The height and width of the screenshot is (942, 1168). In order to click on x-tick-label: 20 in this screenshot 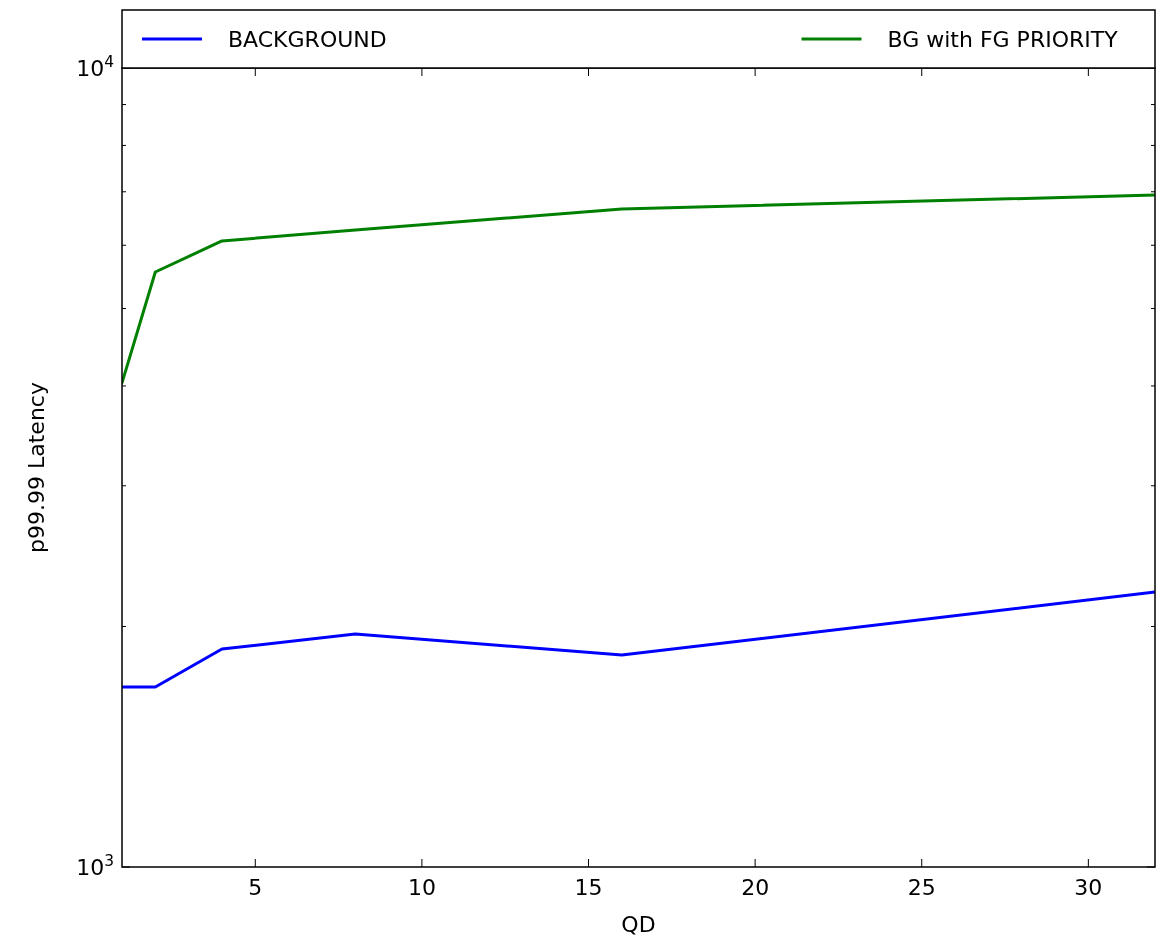, I will do `click(755, 887)`.